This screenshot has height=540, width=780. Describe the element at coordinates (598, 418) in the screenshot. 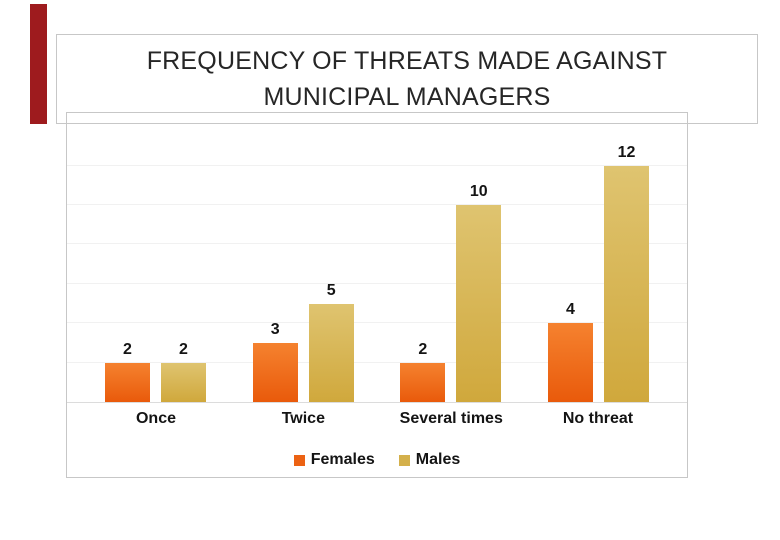

I see `category-label-no-threat: No threat` at that location.